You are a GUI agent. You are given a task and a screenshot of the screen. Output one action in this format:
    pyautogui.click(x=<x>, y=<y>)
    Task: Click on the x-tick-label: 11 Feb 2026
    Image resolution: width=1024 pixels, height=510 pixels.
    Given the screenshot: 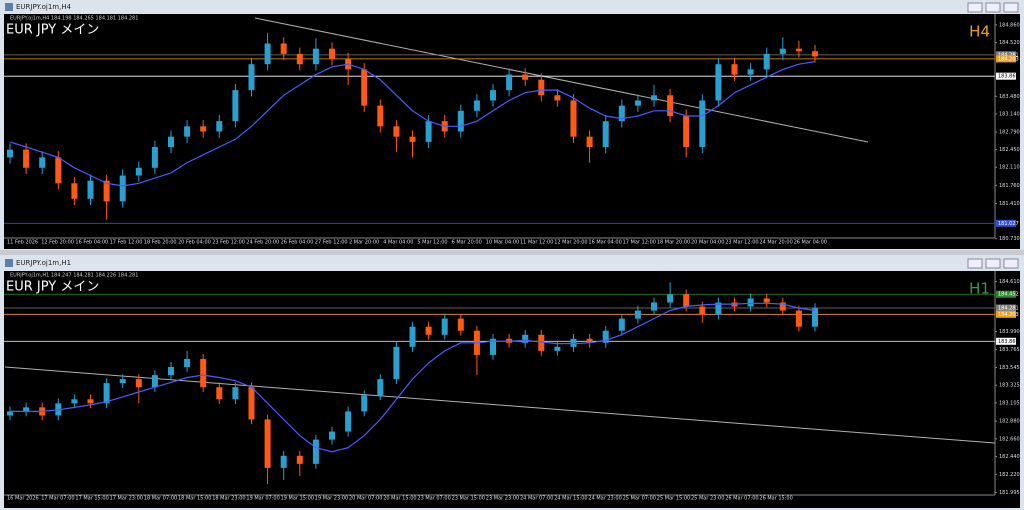 What is the action you would take?
    pyautogui.click(x=22, y=243)
    